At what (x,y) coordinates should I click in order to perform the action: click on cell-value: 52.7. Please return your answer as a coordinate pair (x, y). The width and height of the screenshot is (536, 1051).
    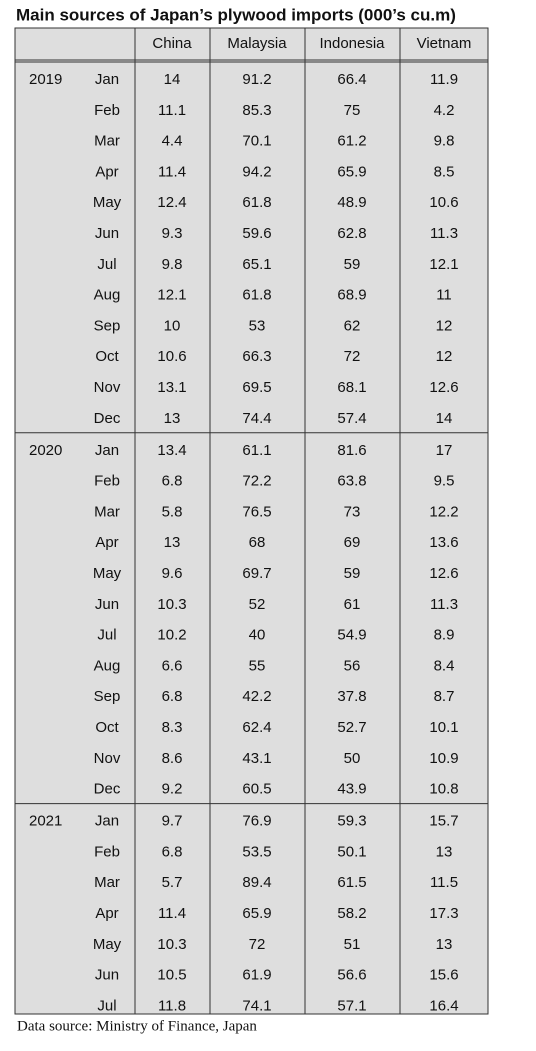
    Looking at the image, I should click on (351, 727).